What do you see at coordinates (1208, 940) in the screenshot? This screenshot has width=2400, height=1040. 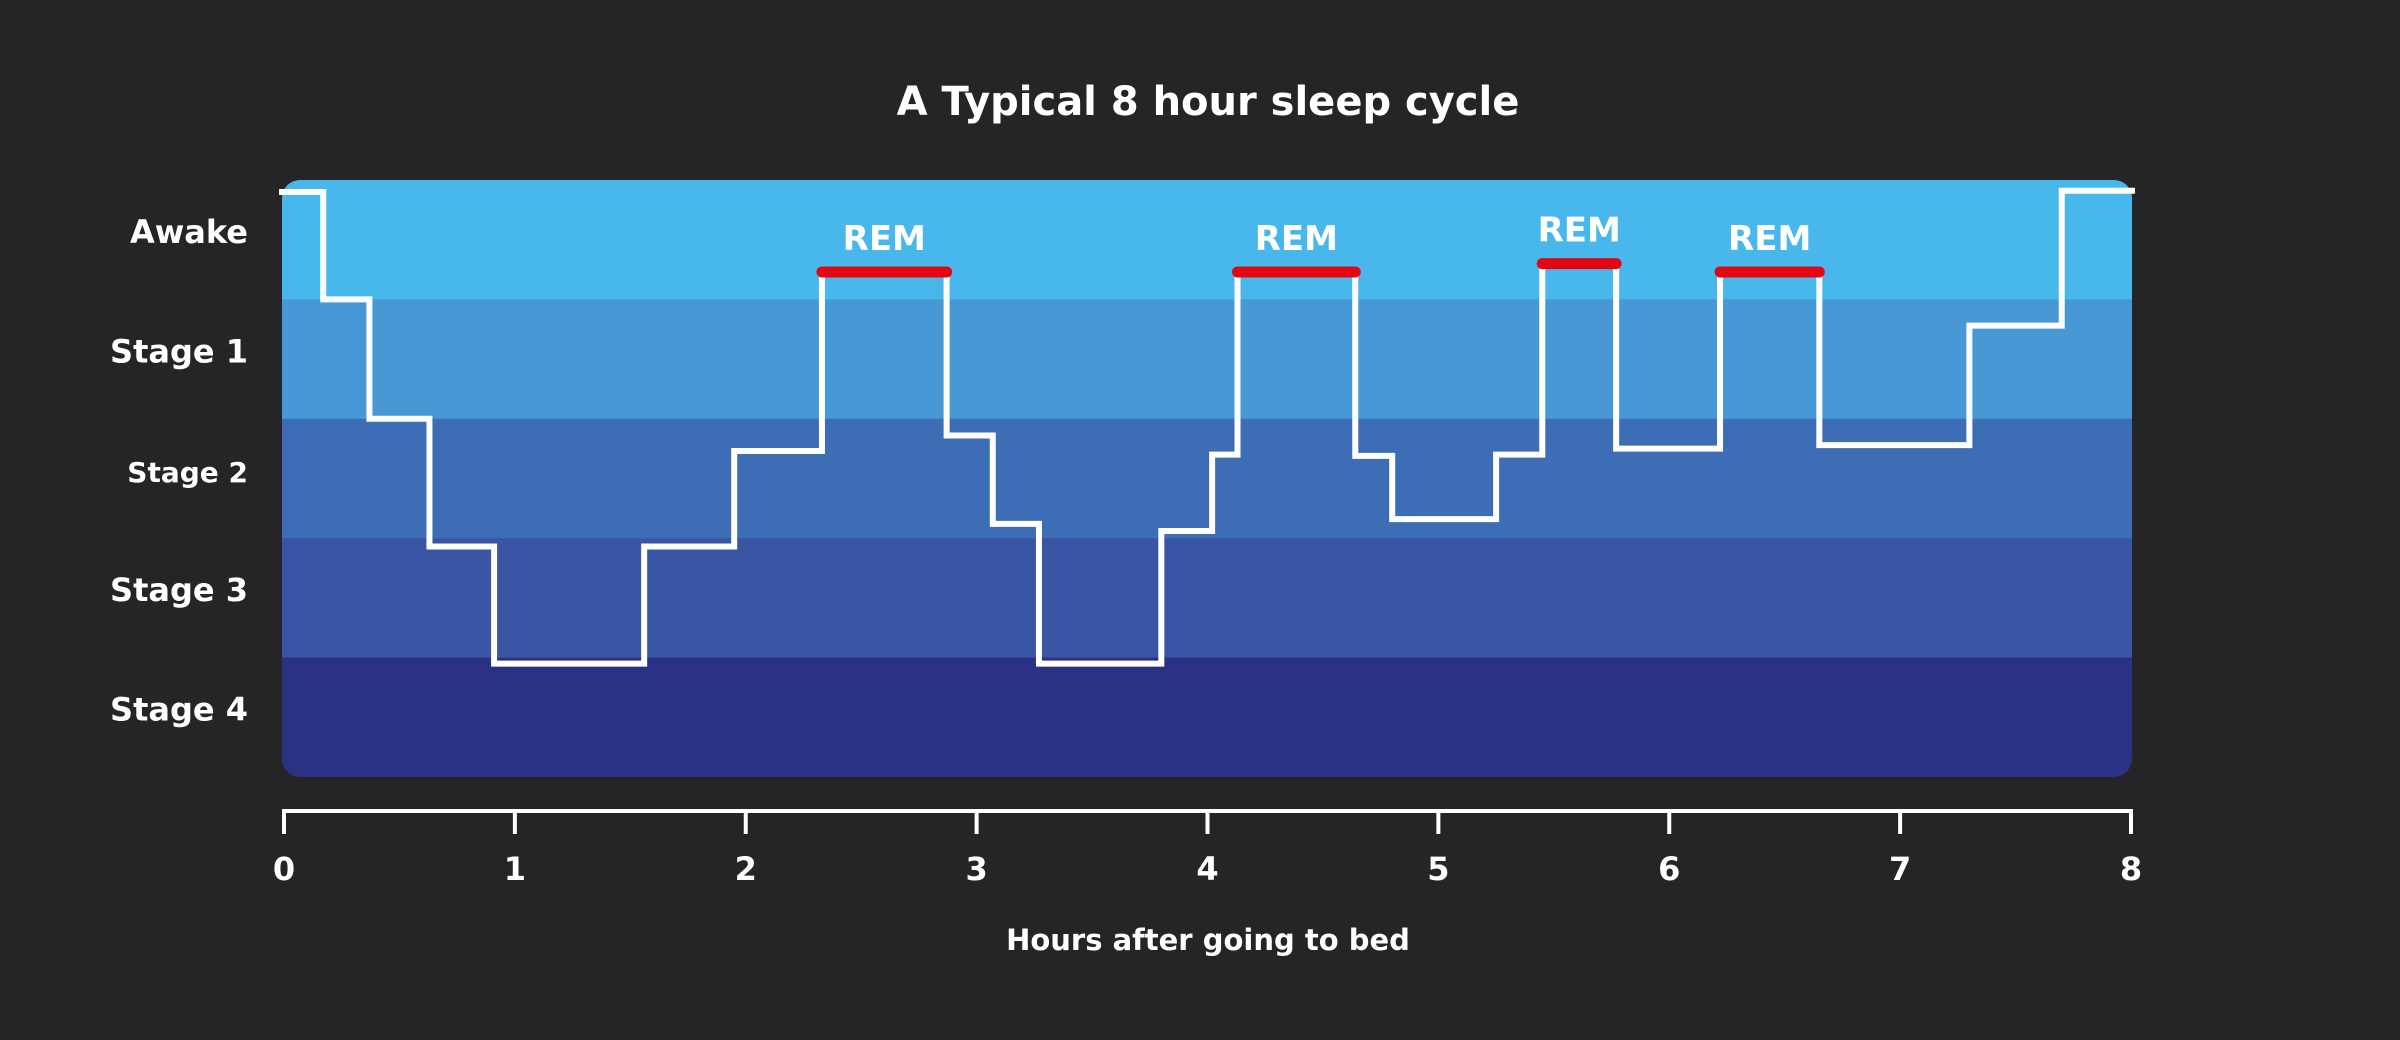 I see `x-axis-label: Hours after going to bed` at bounding box center [1208, 940].